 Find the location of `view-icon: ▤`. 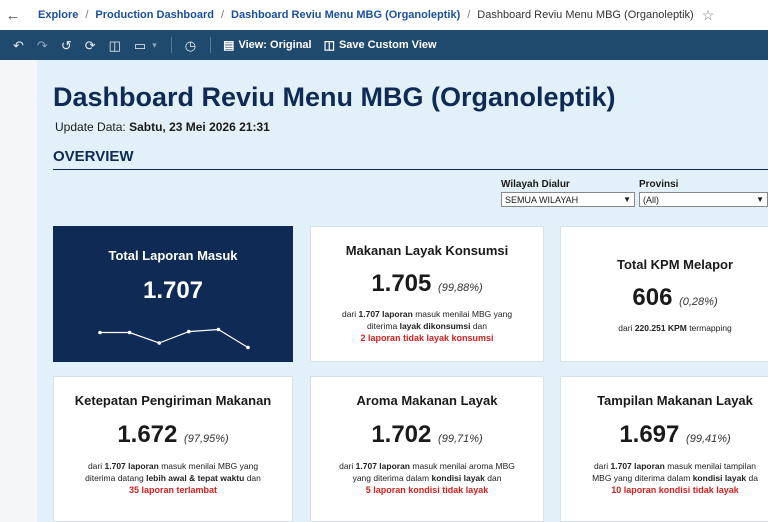

view-icon: ▤ is located at coordinates (229, 45).